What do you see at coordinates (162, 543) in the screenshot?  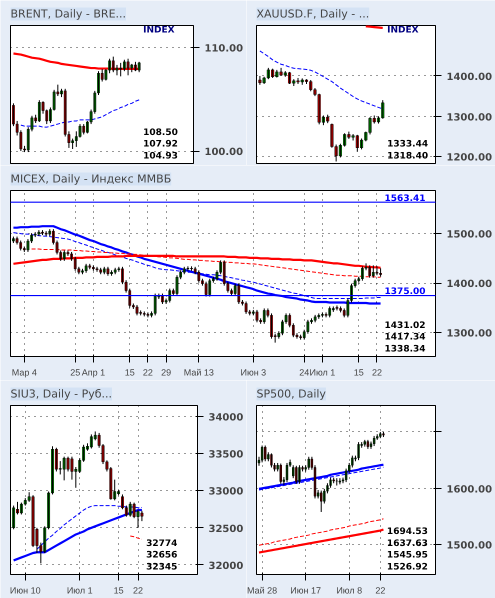 I see `text: 32774` at bounding box center [162, 543].